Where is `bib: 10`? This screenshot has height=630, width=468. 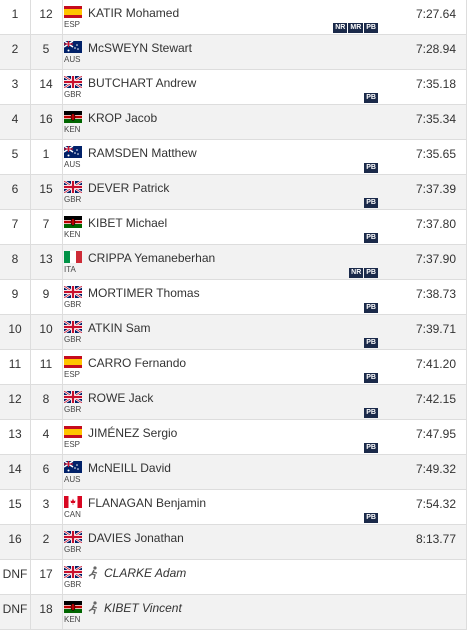 bib: 10 is located at coordinates (46, 332).